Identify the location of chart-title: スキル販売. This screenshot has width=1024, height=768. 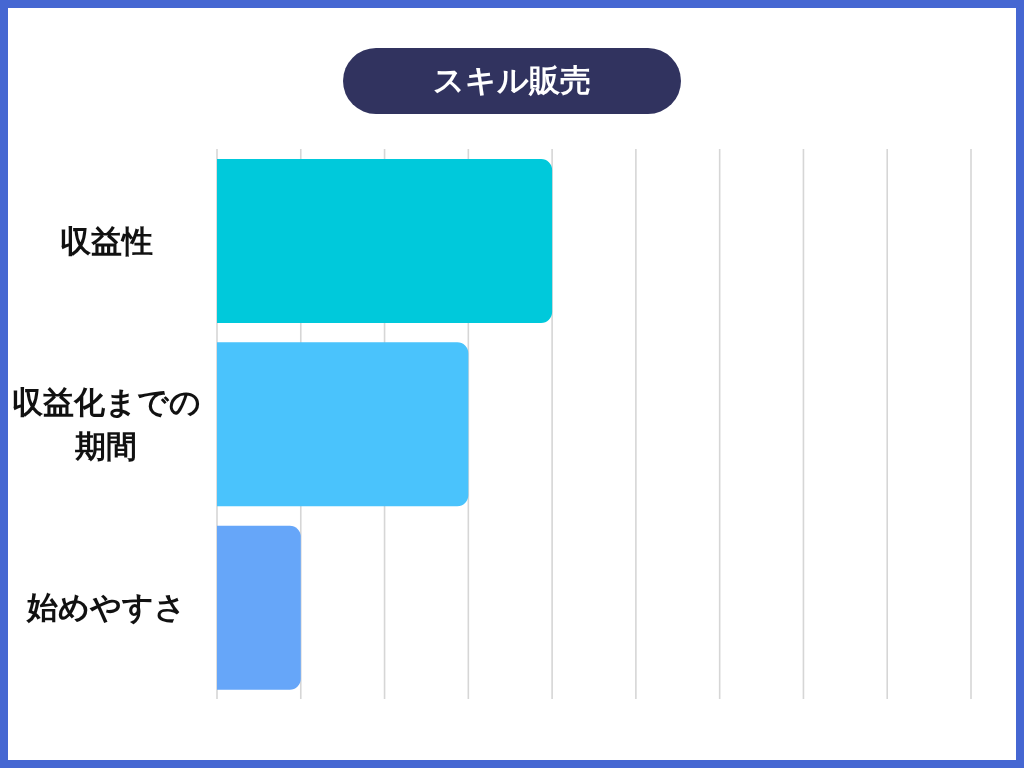
(512, 81).